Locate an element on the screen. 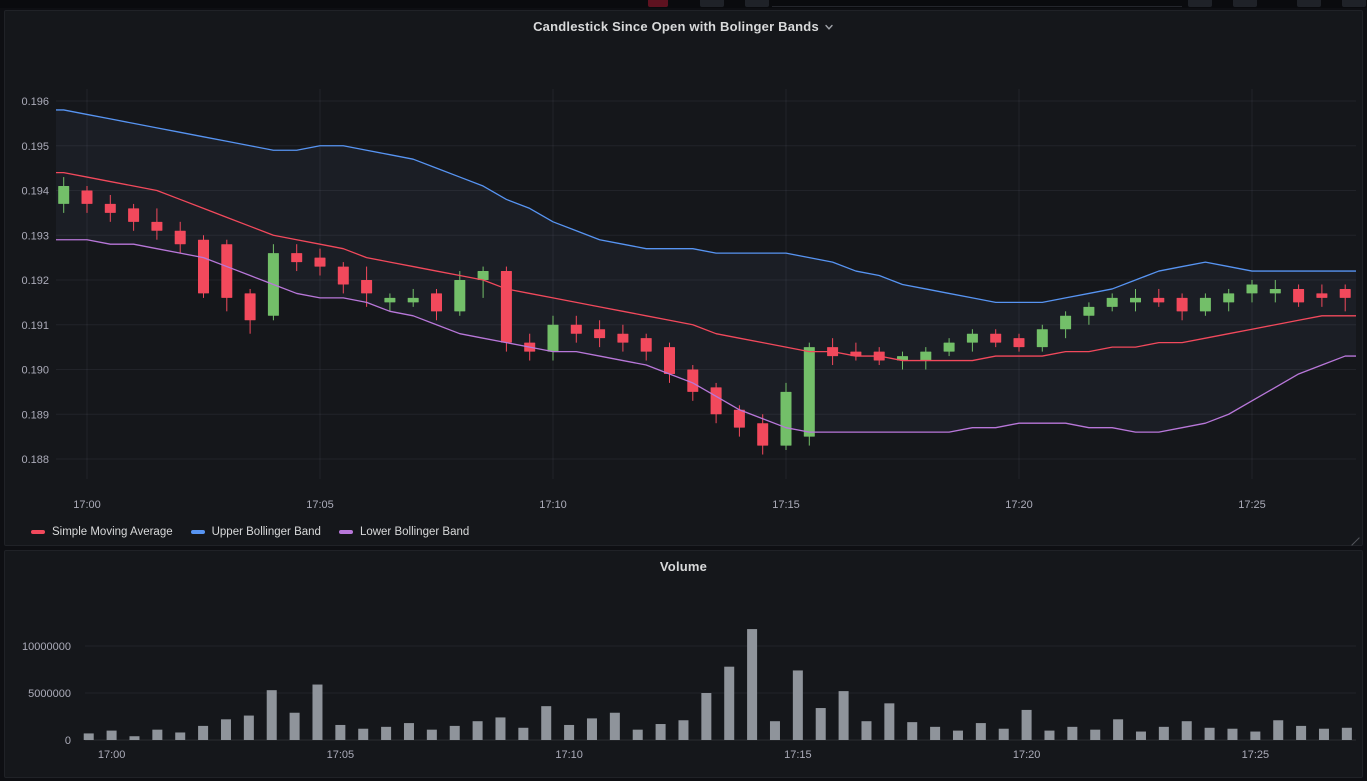  panel-title: Volume is located at coordinates (683, 566).